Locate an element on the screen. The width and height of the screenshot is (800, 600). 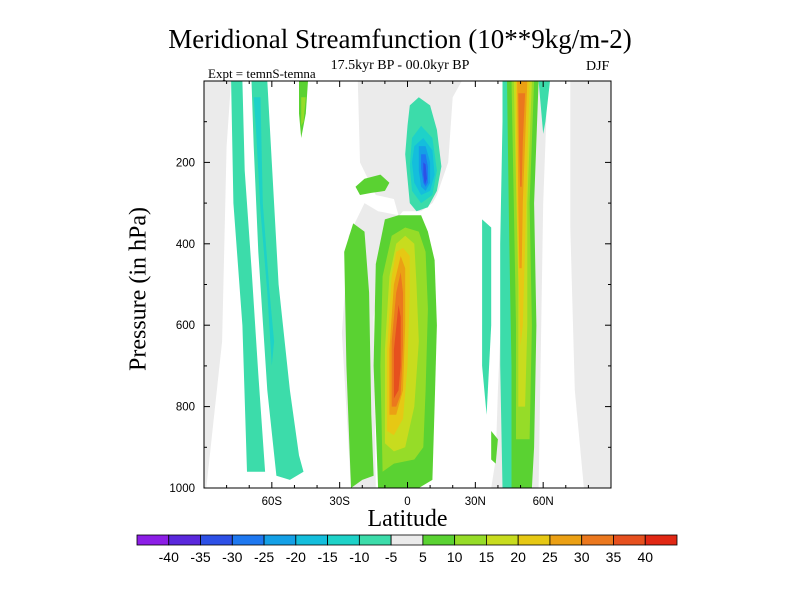
season-label: DJF is located at coordinates (598, 66).